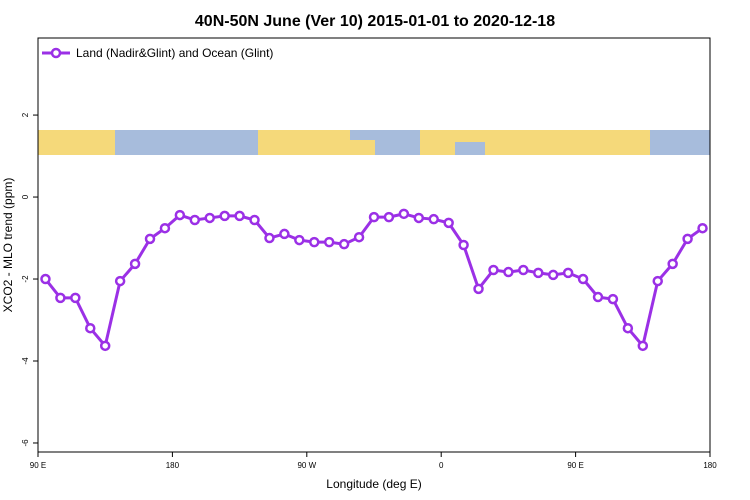 This screenshot has width=750, height=500. Describe the element at coordinates (25, 279) in the screenshot. I see `y-tick-label: -2` at that location.